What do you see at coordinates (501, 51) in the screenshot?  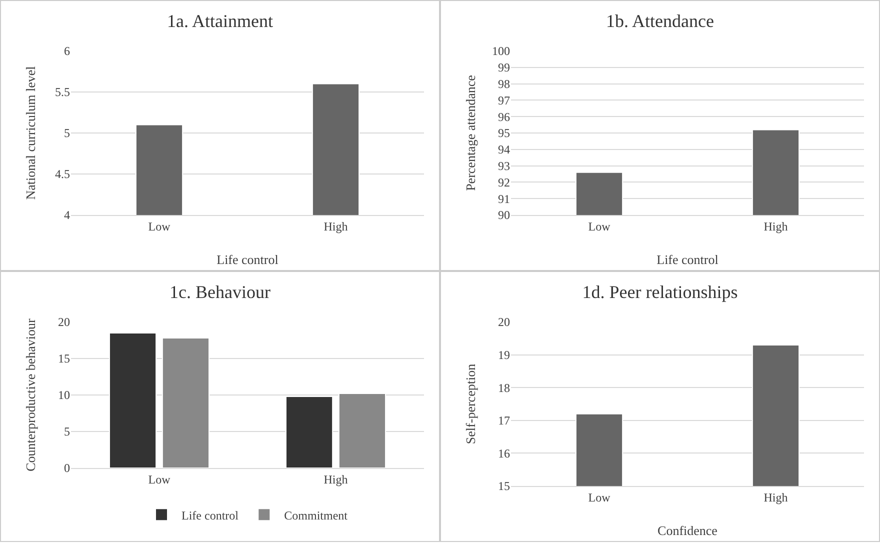 I see `y-tick-label: 100` at bounding box center [501, 51].